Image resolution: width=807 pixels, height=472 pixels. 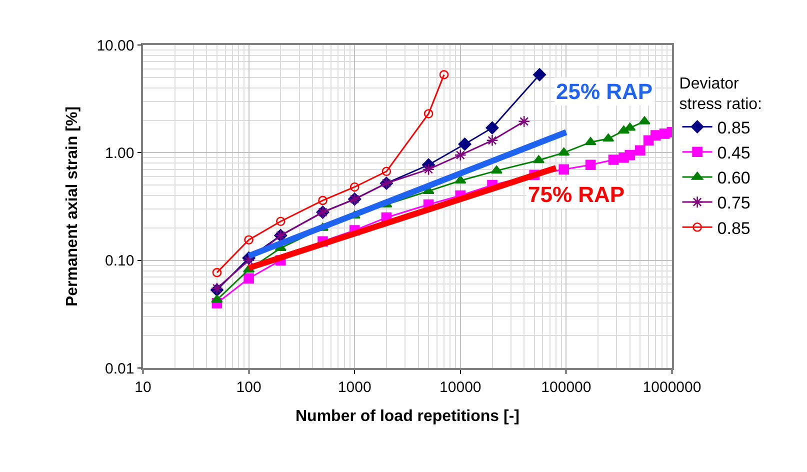 I want to click on x-tick-label: 10000, so click(x=461, y=387).